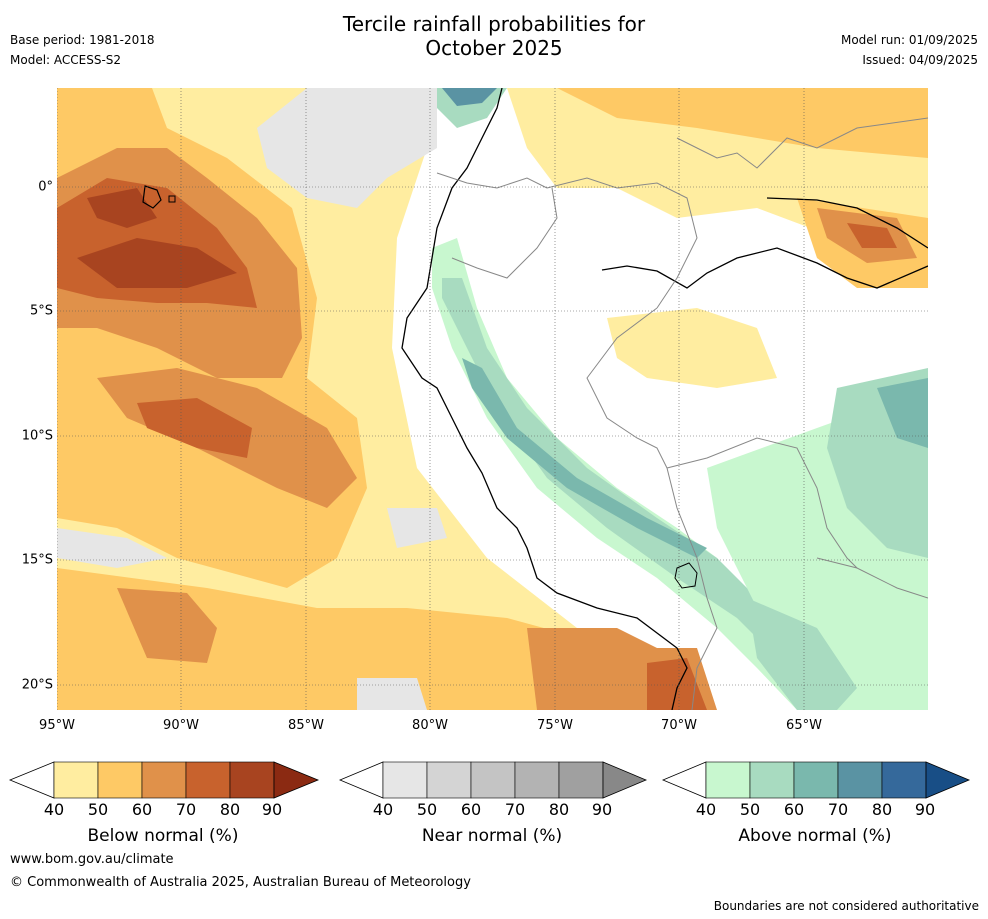  What do you see at coordinates (172, 199) in the screenshot?
I see `galapagos-islet` at bounding box center [172, 199].